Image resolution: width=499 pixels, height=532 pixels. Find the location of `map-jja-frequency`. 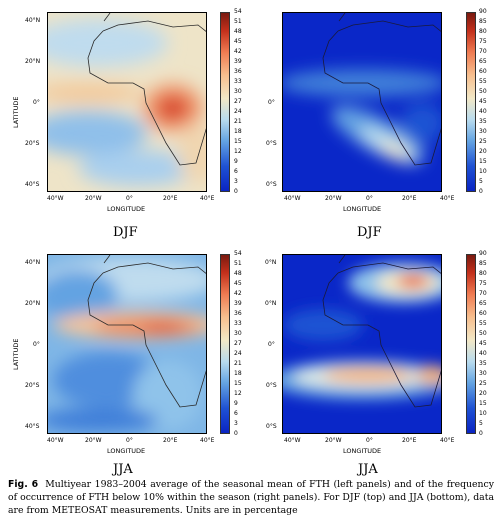

map-jja-frequency is located at coordinates (362, 344).